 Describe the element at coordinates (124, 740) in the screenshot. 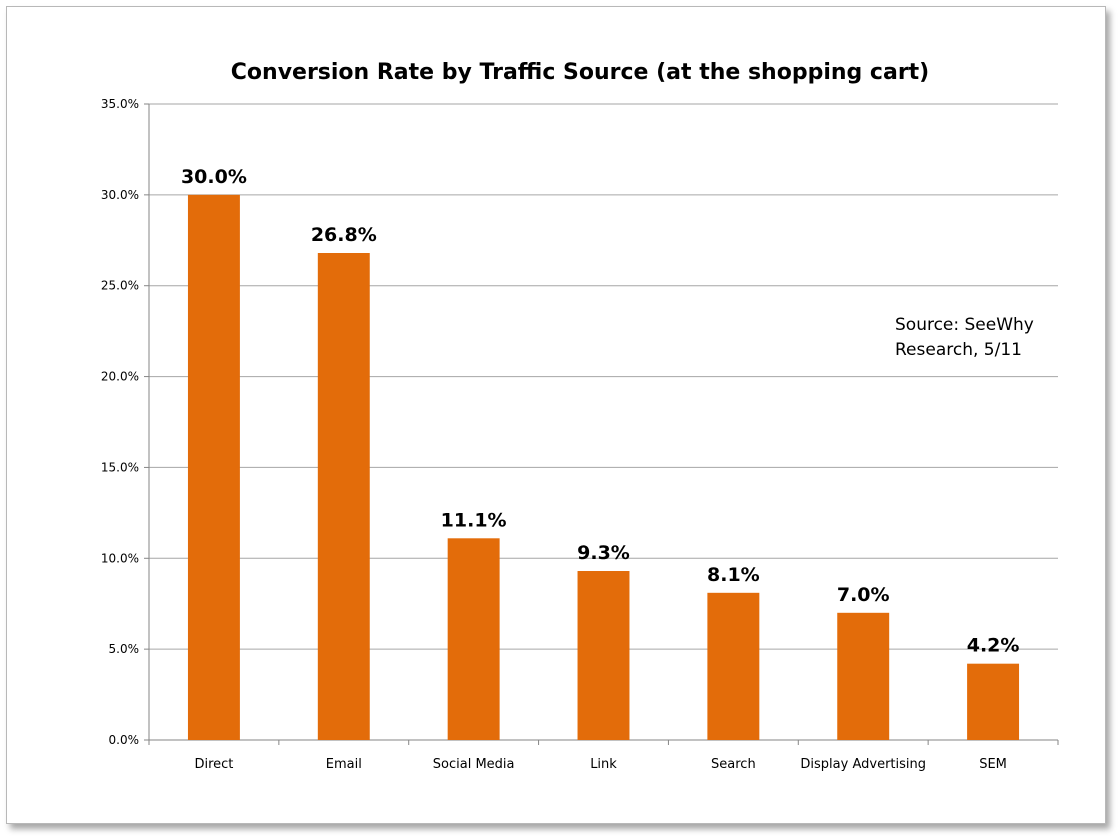

I see `y-tick-label: 0.0%` at that location.